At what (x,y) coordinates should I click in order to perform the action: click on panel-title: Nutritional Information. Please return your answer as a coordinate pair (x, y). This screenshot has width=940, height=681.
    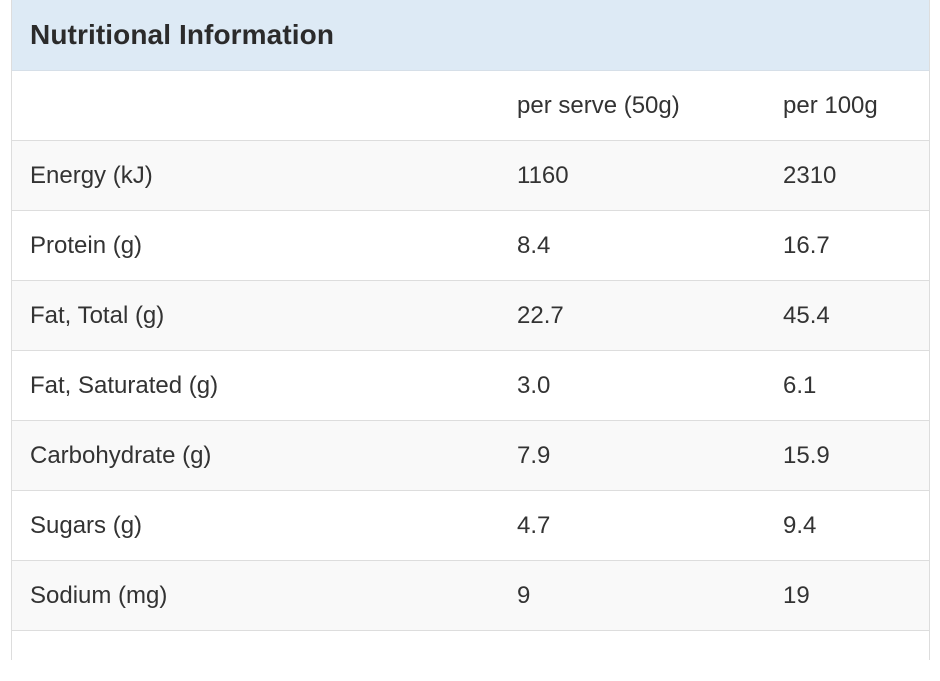
    Looking at the image, I should click on (182, 34).